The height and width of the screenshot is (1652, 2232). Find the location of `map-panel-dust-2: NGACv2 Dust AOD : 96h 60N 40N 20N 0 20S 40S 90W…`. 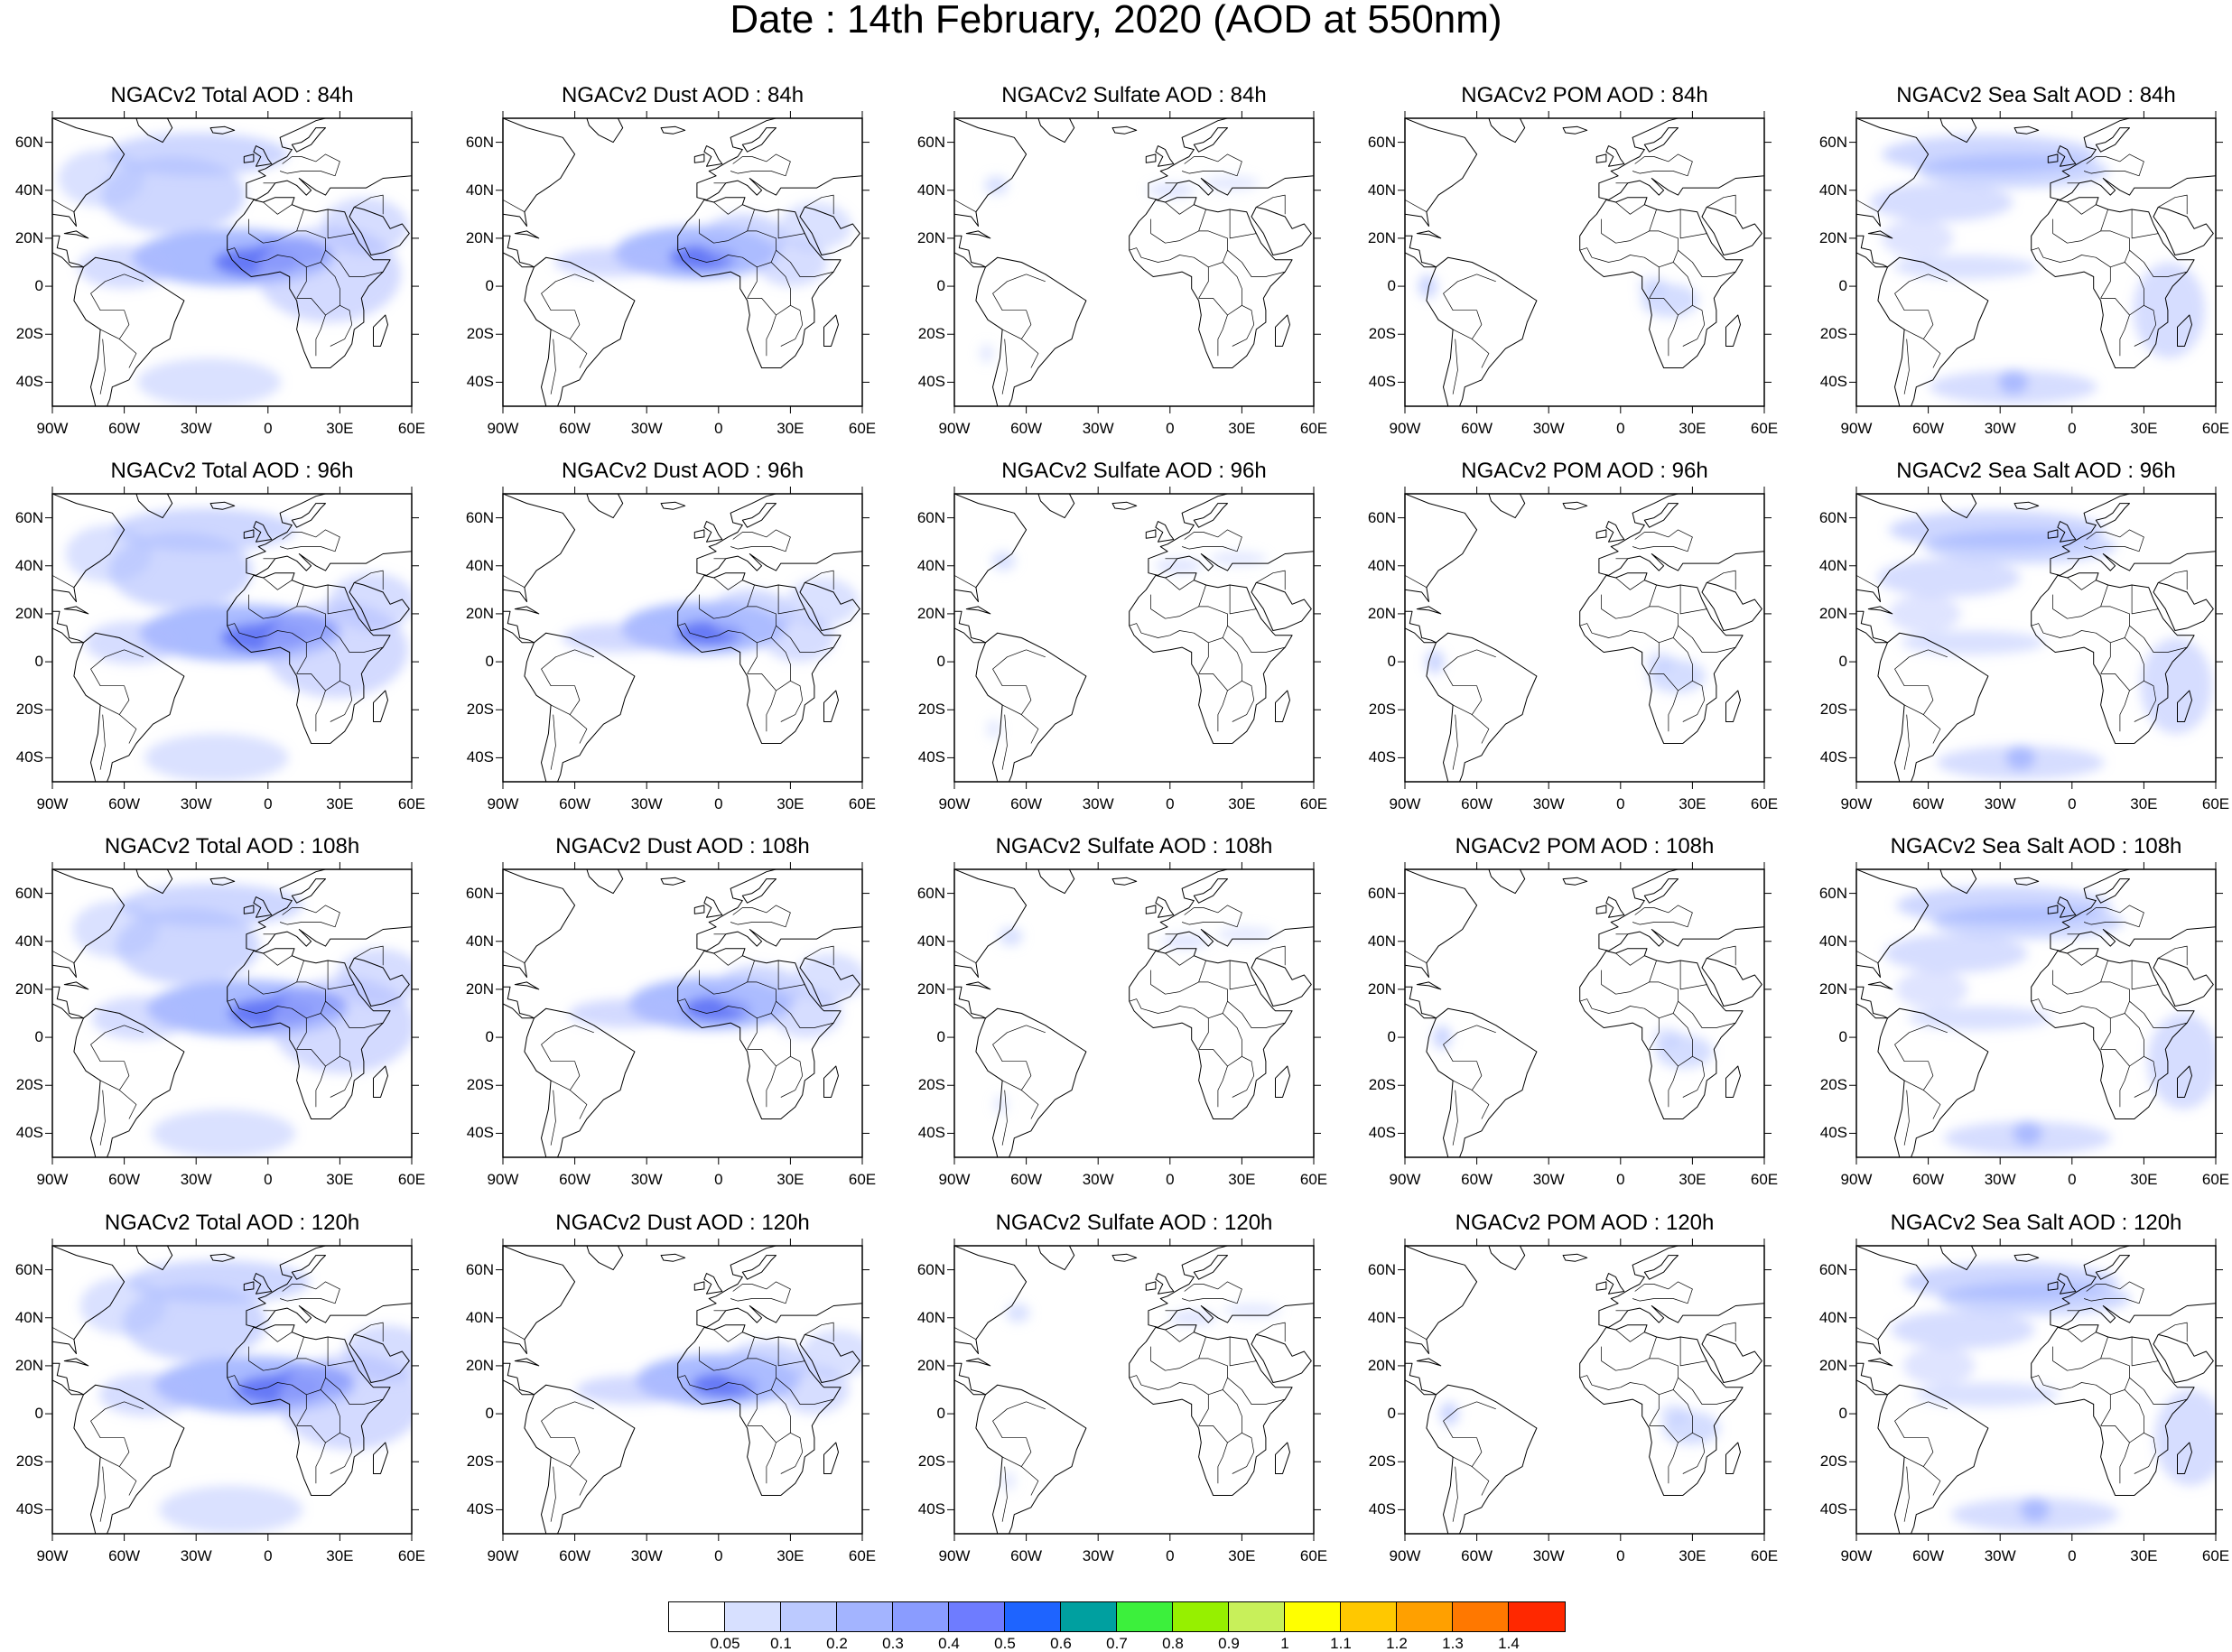

map-panel-dust-2: NGACv2 Dust AOD : 96h 60N 40N 20N 0 20S 40S 90W… is located at coordinates (674, 645).